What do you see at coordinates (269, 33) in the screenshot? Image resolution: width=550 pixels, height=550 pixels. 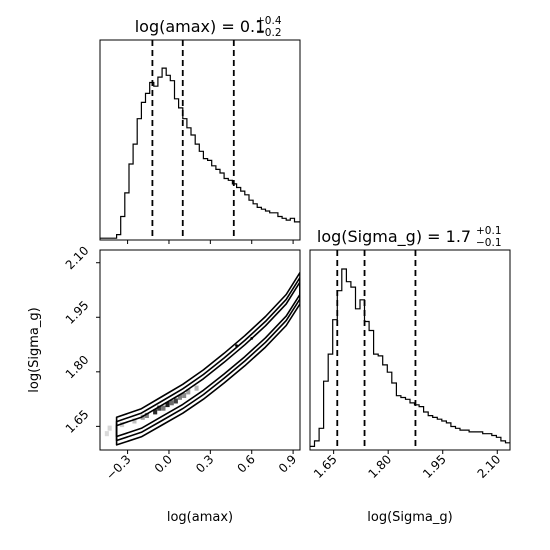 I see `amax-title-lower-error: −0.2` at bounding box center [269, 33].